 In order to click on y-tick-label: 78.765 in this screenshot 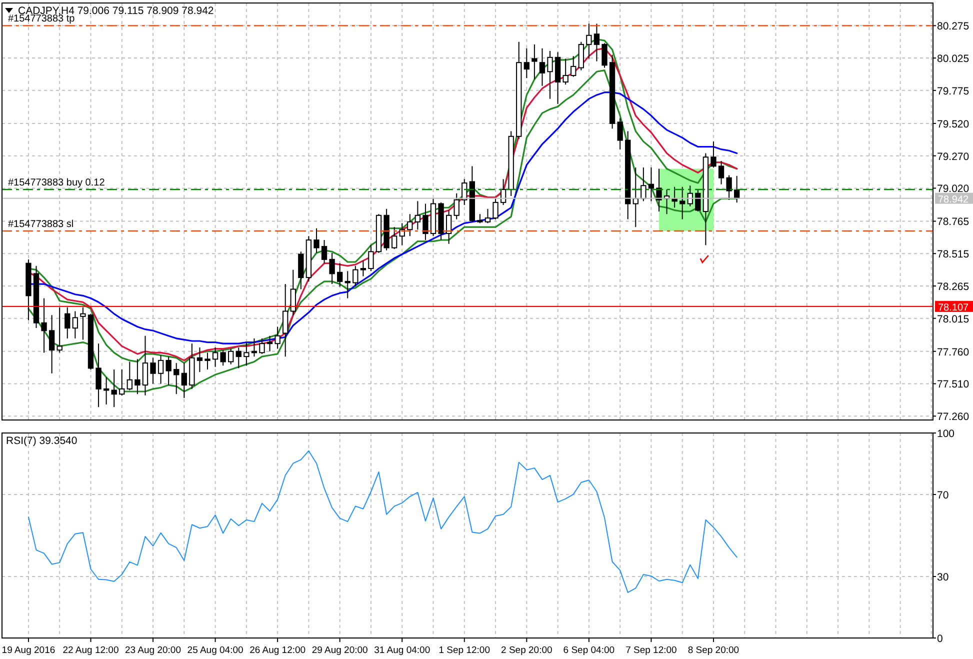, I will do `click(953, 222)`.